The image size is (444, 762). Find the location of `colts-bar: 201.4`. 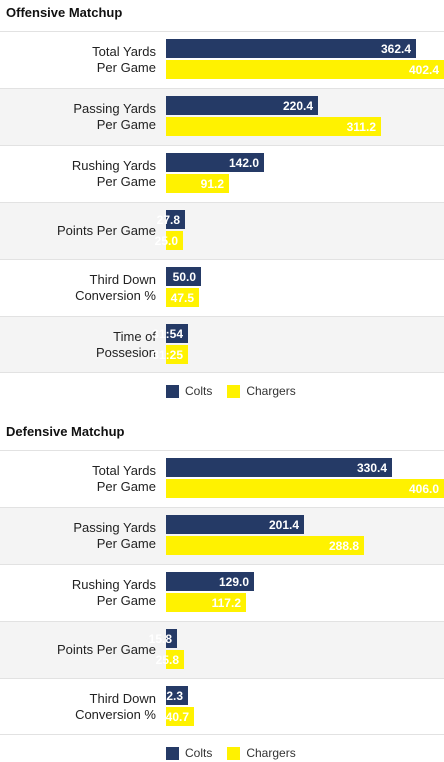

colts-bar: 201.4 is located at coordinates (235, 524).